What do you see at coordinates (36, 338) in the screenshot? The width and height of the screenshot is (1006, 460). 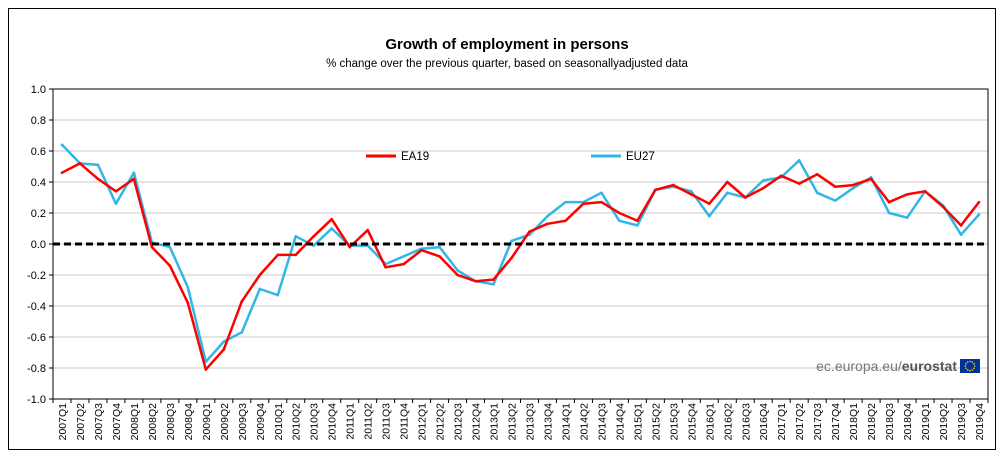 I see `y-tick-label: -0.6` at bounding box center [36, 338].